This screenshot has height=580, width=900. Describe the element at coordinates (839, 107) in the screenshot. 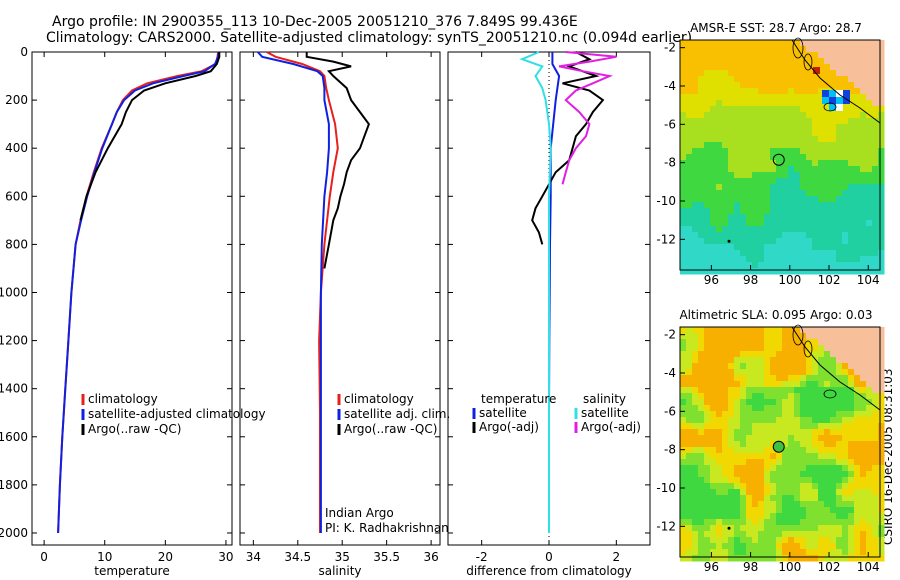

I see `sst-coastal-anomaly-cell` at that location.